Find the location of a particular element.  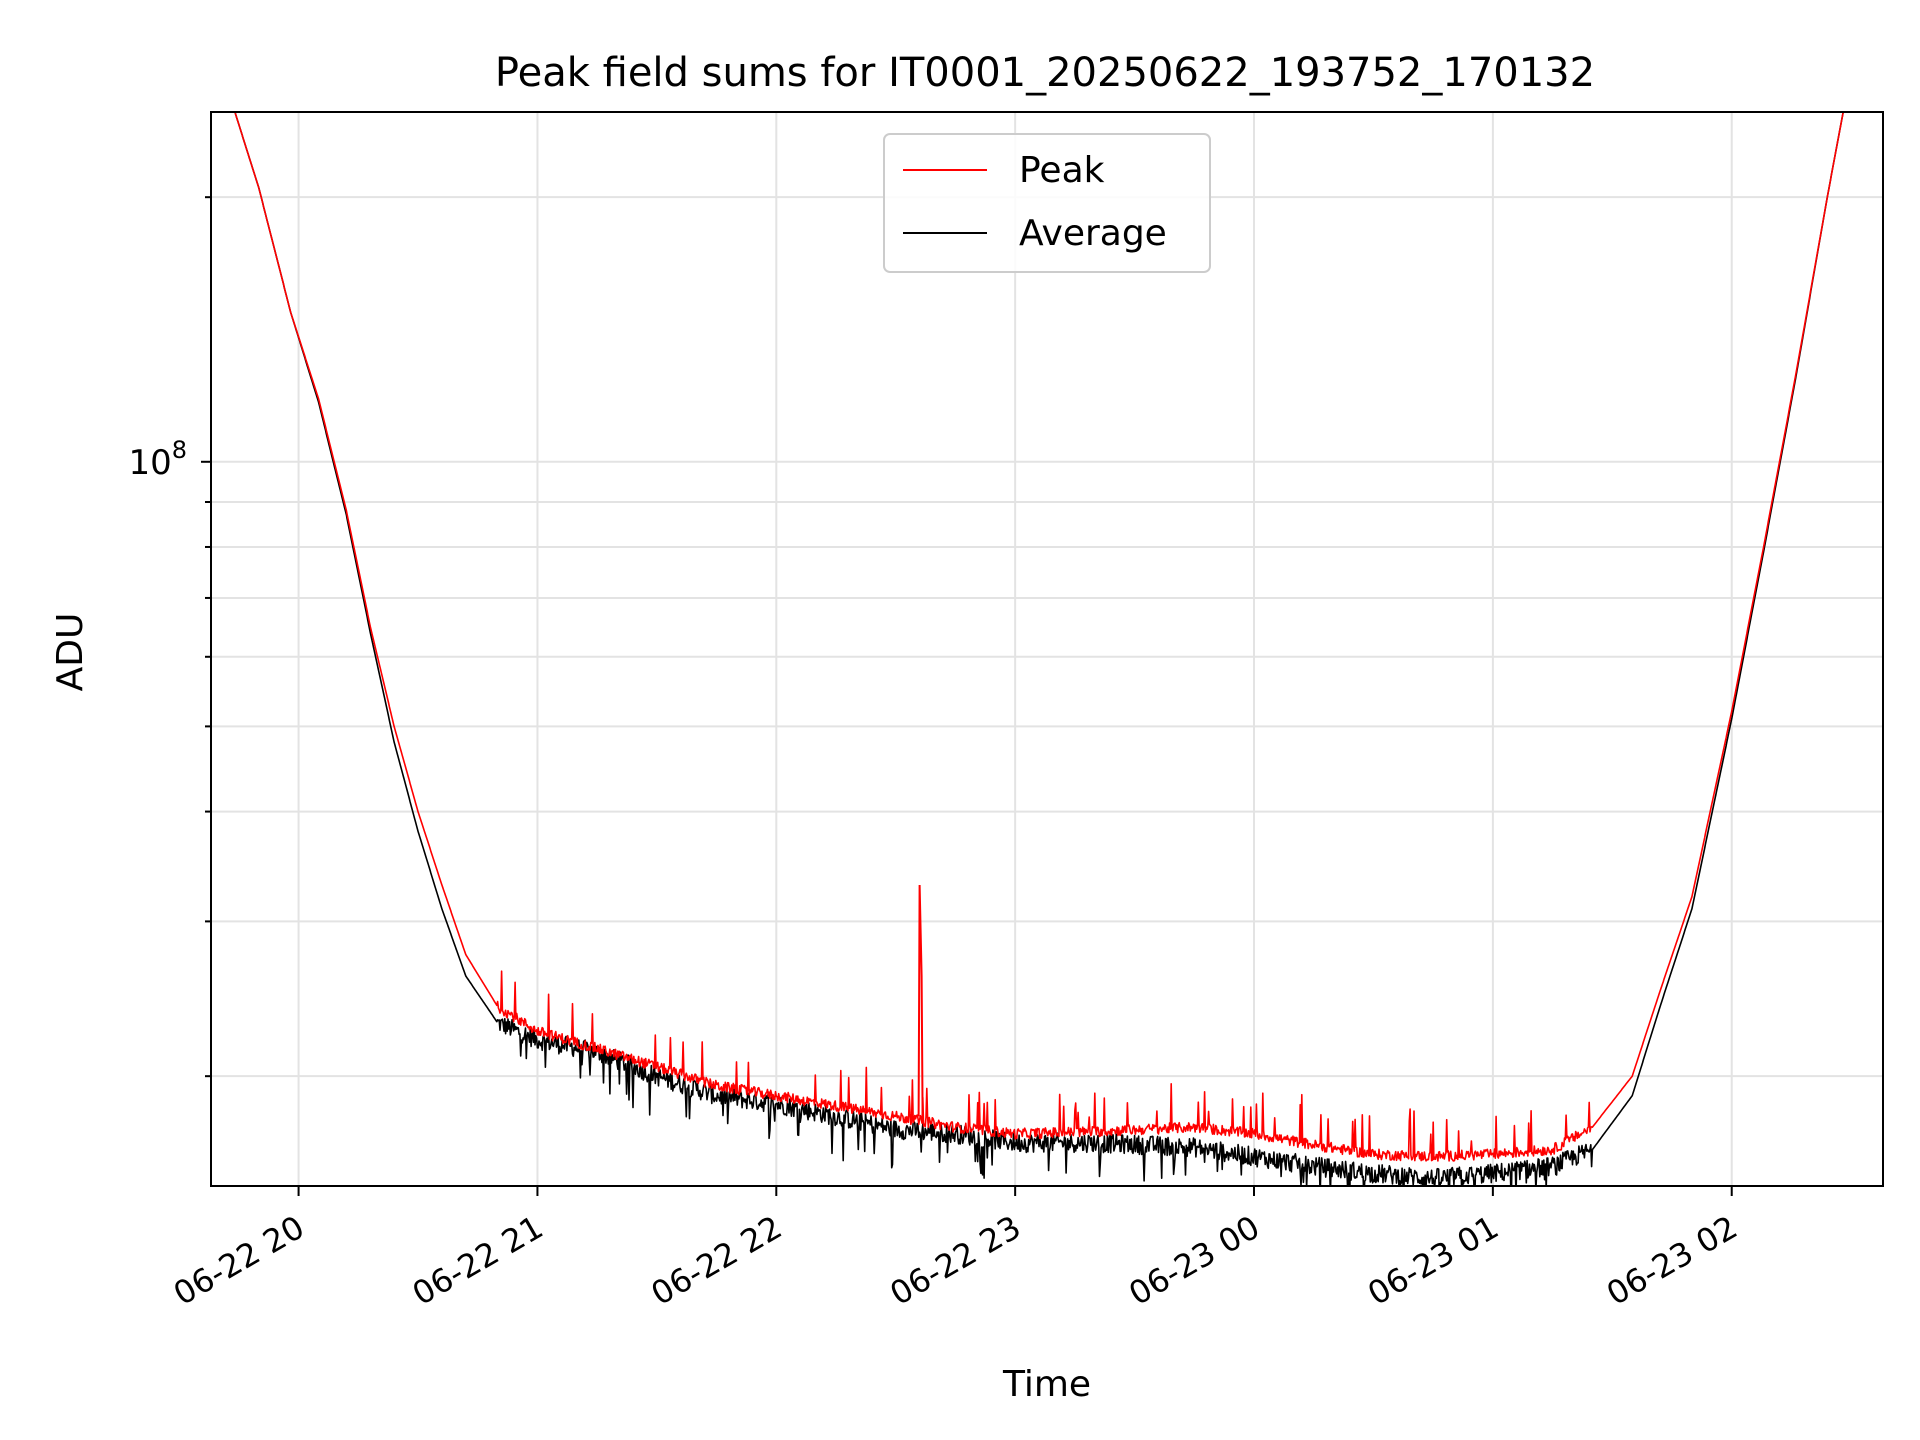

x-axis-label: Time is located at coordinates (1046, 1384).